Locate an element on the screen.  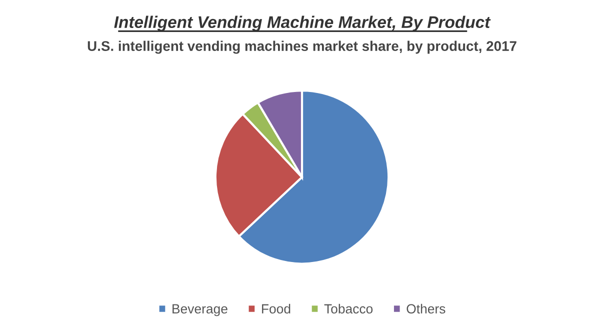
legend-label: Others is located at coordinates (426, 309).